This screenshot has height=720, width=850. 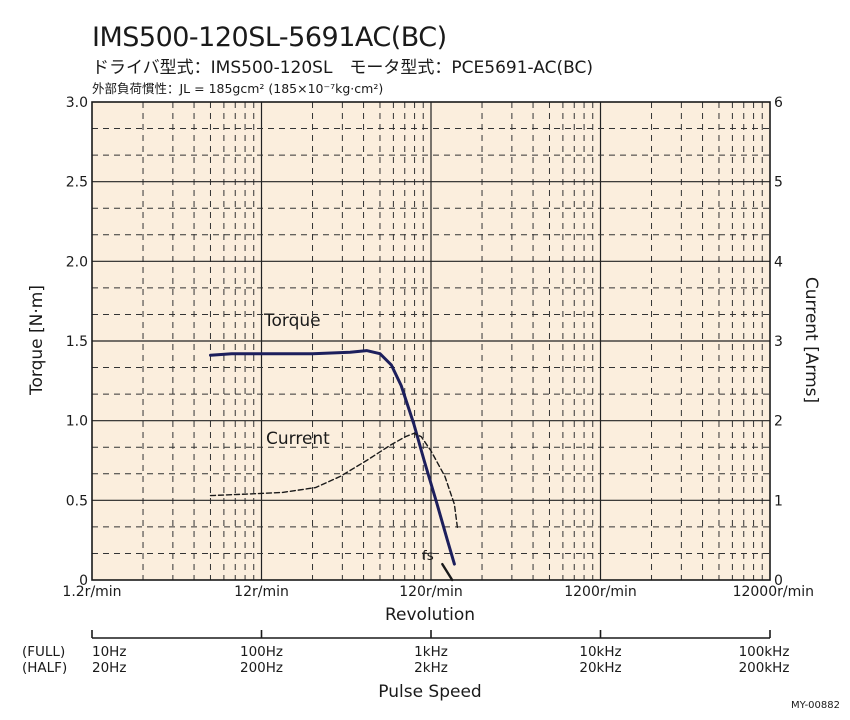 What do you see at coordinates (764, 652) in the screenshot?
I see `pulse-full-label: 100kHz` at bounding box center [764, 652].